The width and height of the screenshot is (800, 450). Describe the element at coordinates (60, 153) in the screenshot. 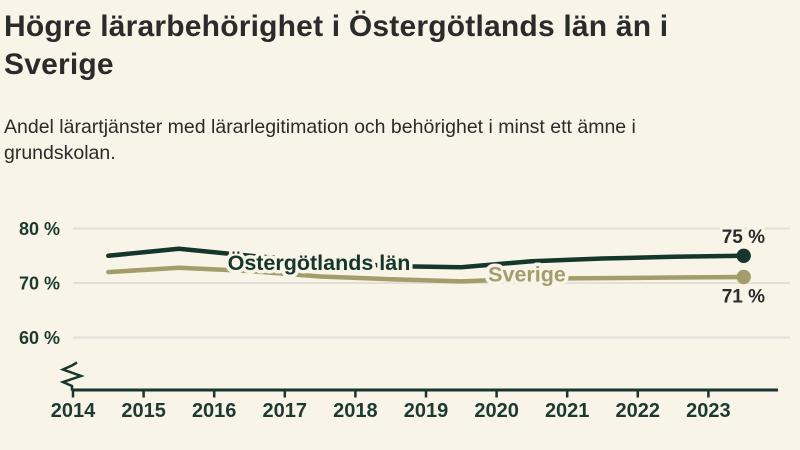

I see `page-subtitle-line-2: grundskolan.` at that location.